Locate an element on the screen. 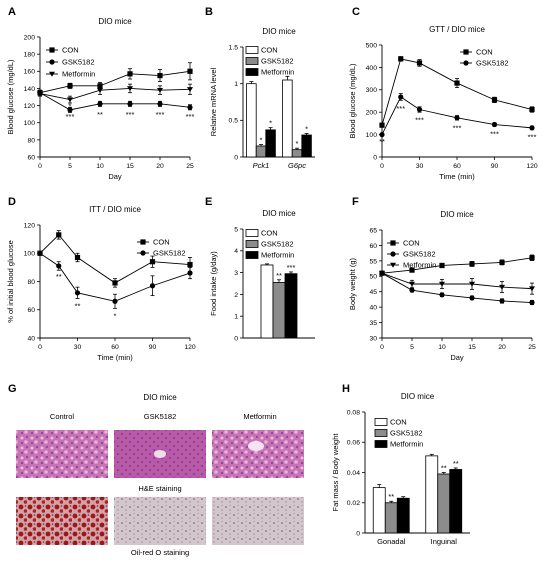 The image size is (550, 565). panel-letter-h: H is located at coordinates (346, 389).